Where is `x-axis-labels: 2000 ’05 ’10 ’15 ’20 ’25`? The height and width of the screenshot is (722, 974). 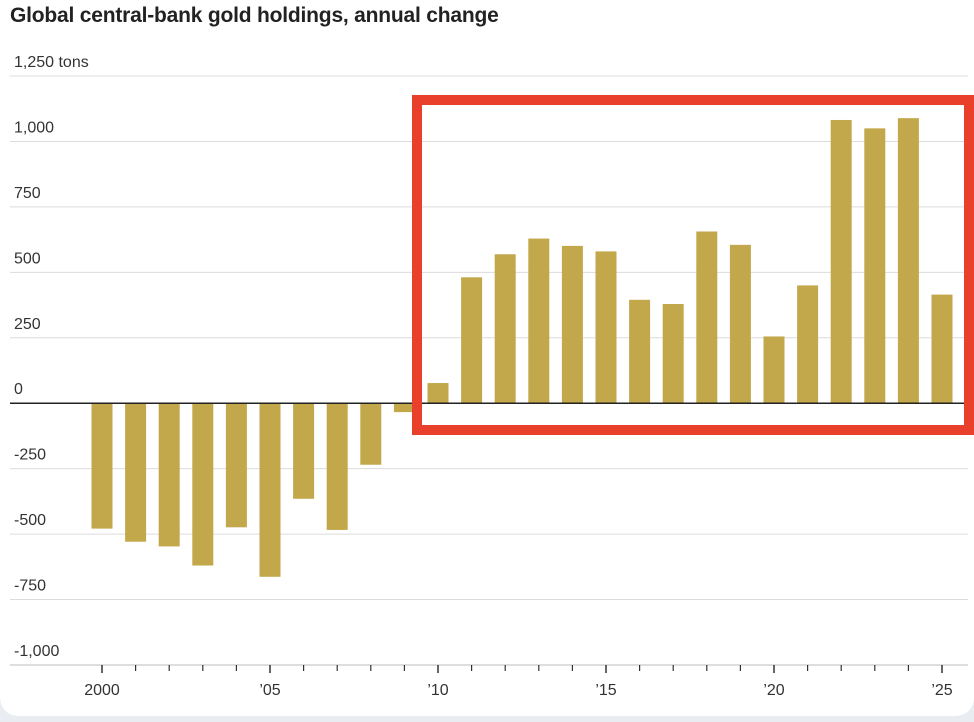
x-axis-labels: 2000 ’05 ’10 ’15 ’20 ’25 is located at coordinates (518, 690).